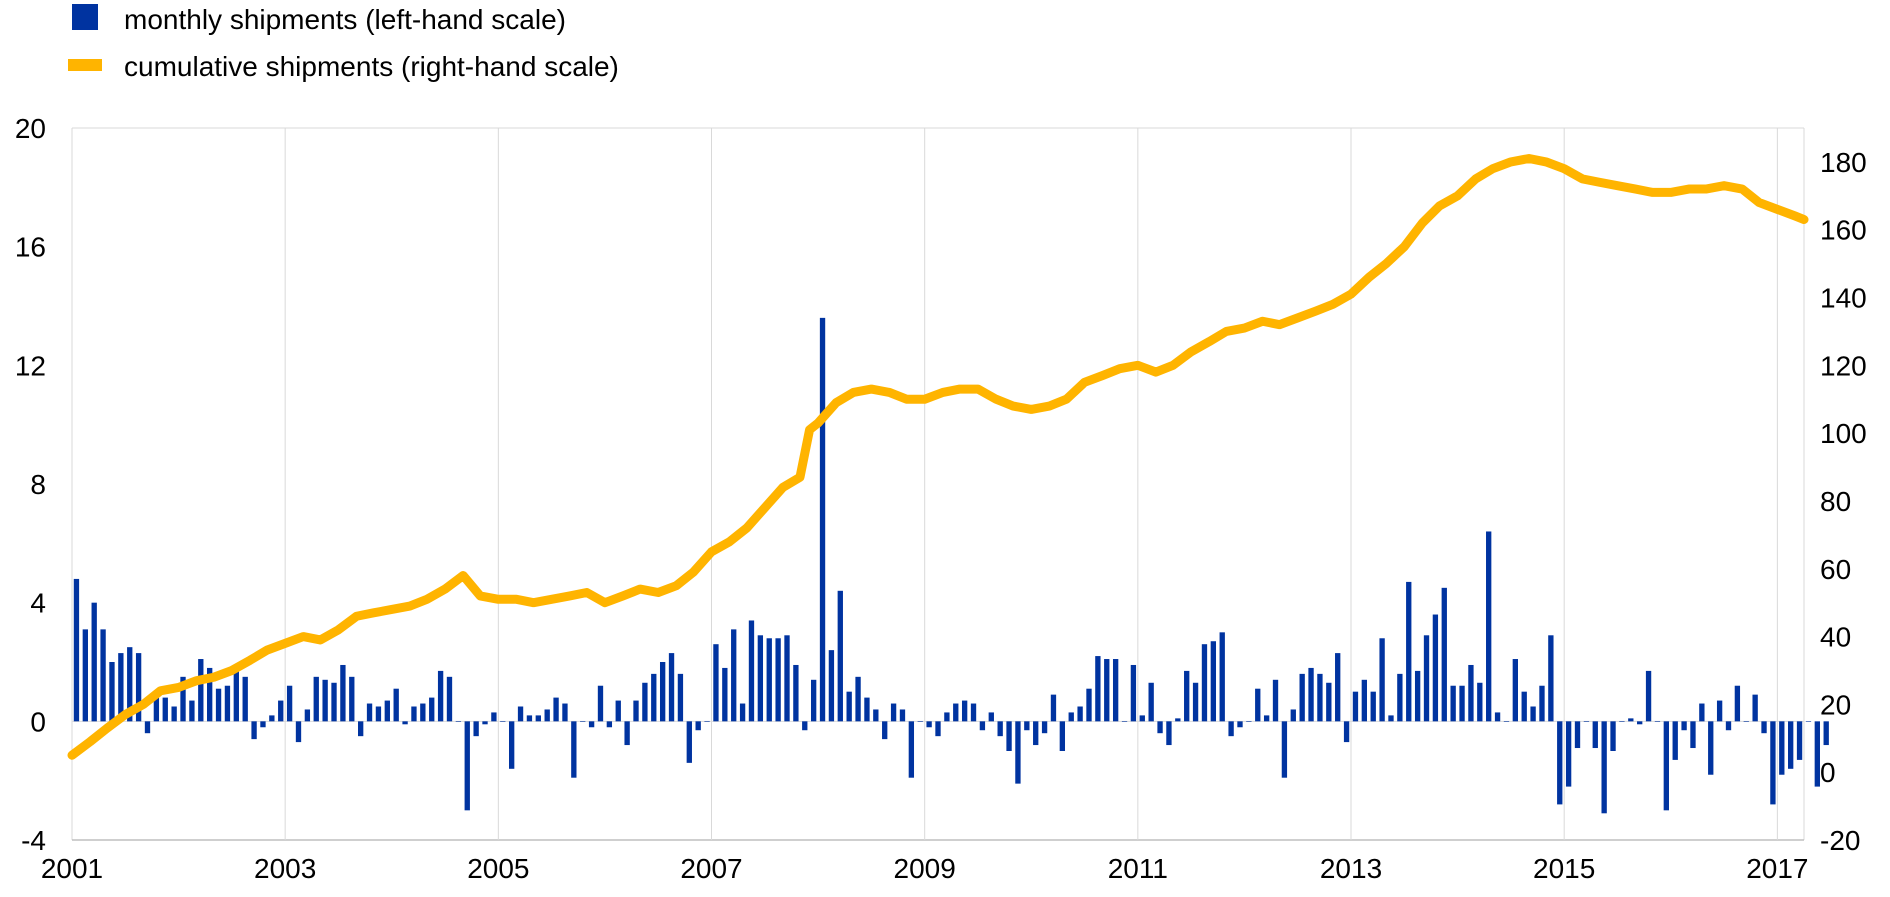 The width and height of the screenshot is (1890, 897). Describe the element at coordinates (1843, 433) in the screenshot. I see `right-tick-label-6: 100` at that location.